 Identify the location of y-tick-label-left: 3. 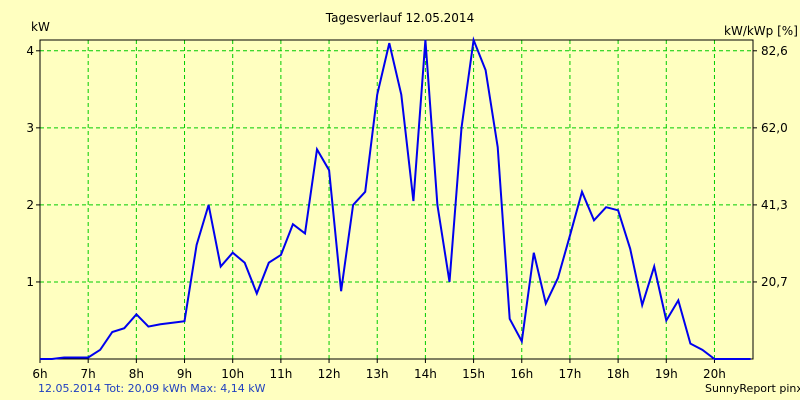
(30, 128).